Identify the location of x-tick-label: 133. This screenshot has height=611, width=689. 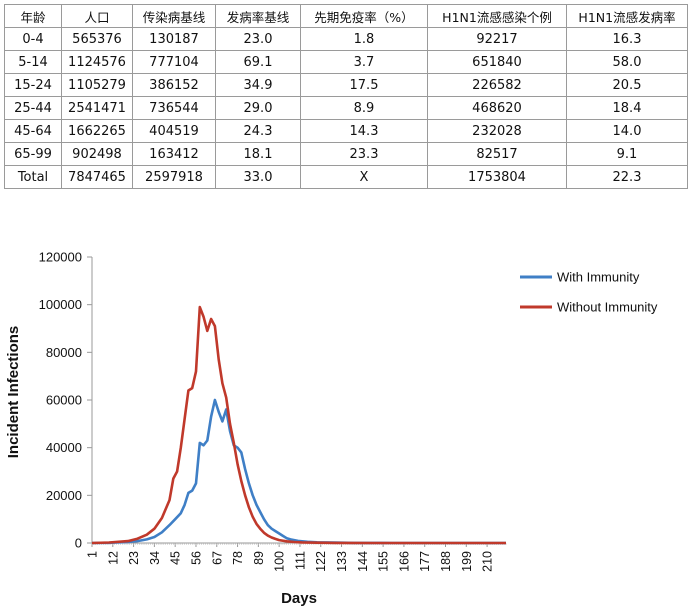
(342, 561).